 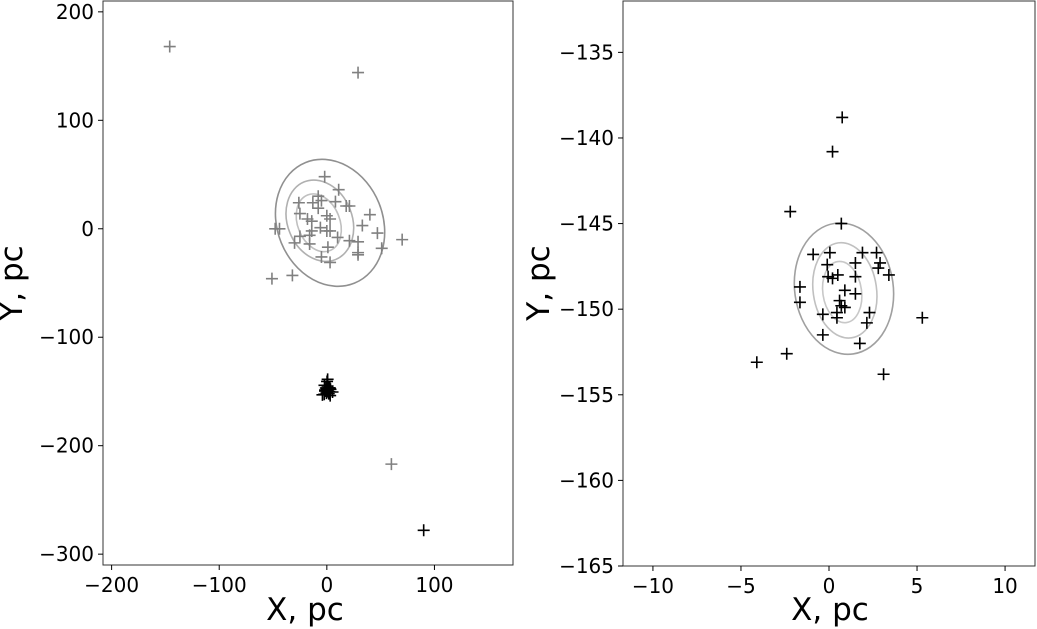 I want to click on right-y-tick-label: −160, so click(x=586, y=480).